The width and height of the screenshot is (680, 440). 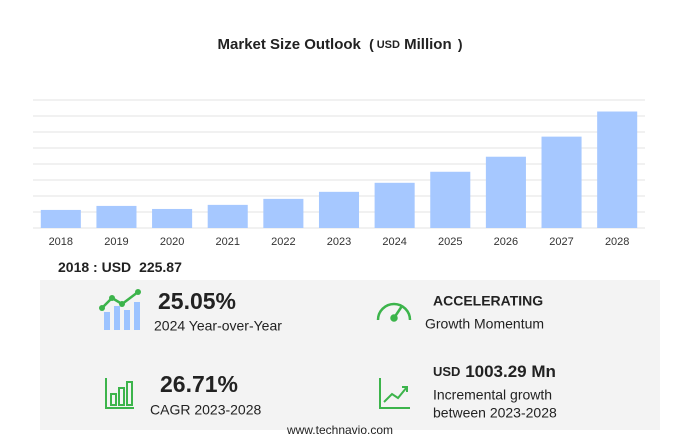 What do you see at coordinates (388, 45) in the screenshot?
I see `unit-currency: USD` at bounding box center [388, 45].